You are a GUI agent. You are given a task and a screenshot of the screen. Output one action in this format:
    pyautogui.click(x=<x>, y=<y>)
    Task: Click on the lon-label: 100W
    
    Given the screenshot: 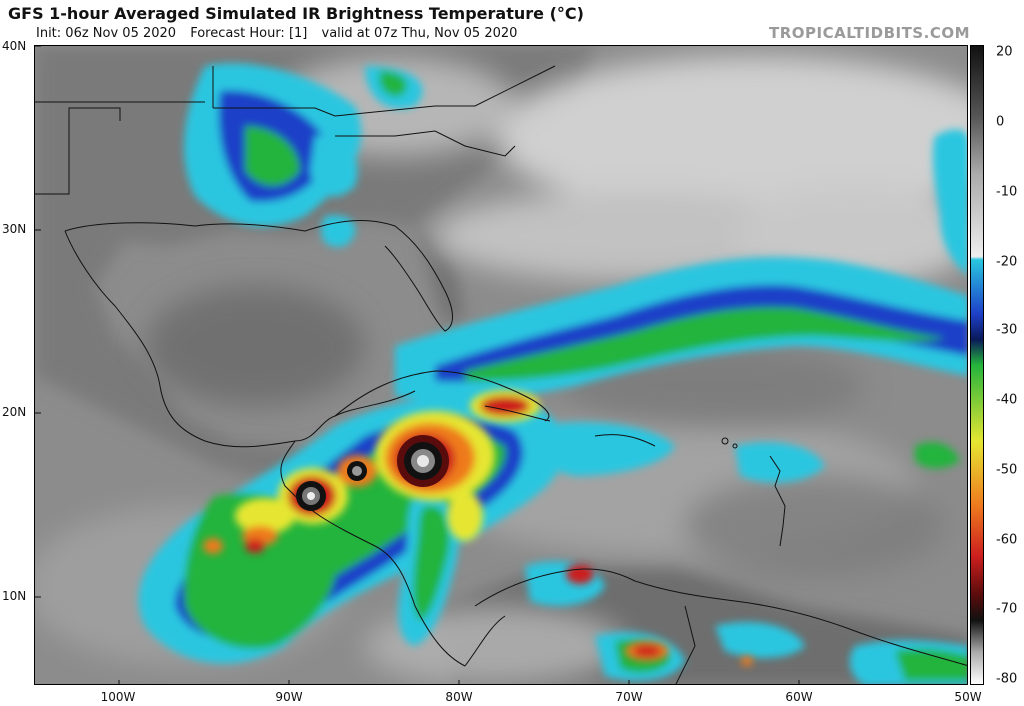 What is the action you would take?
    pyautogui.click(x=118, y=697)
    